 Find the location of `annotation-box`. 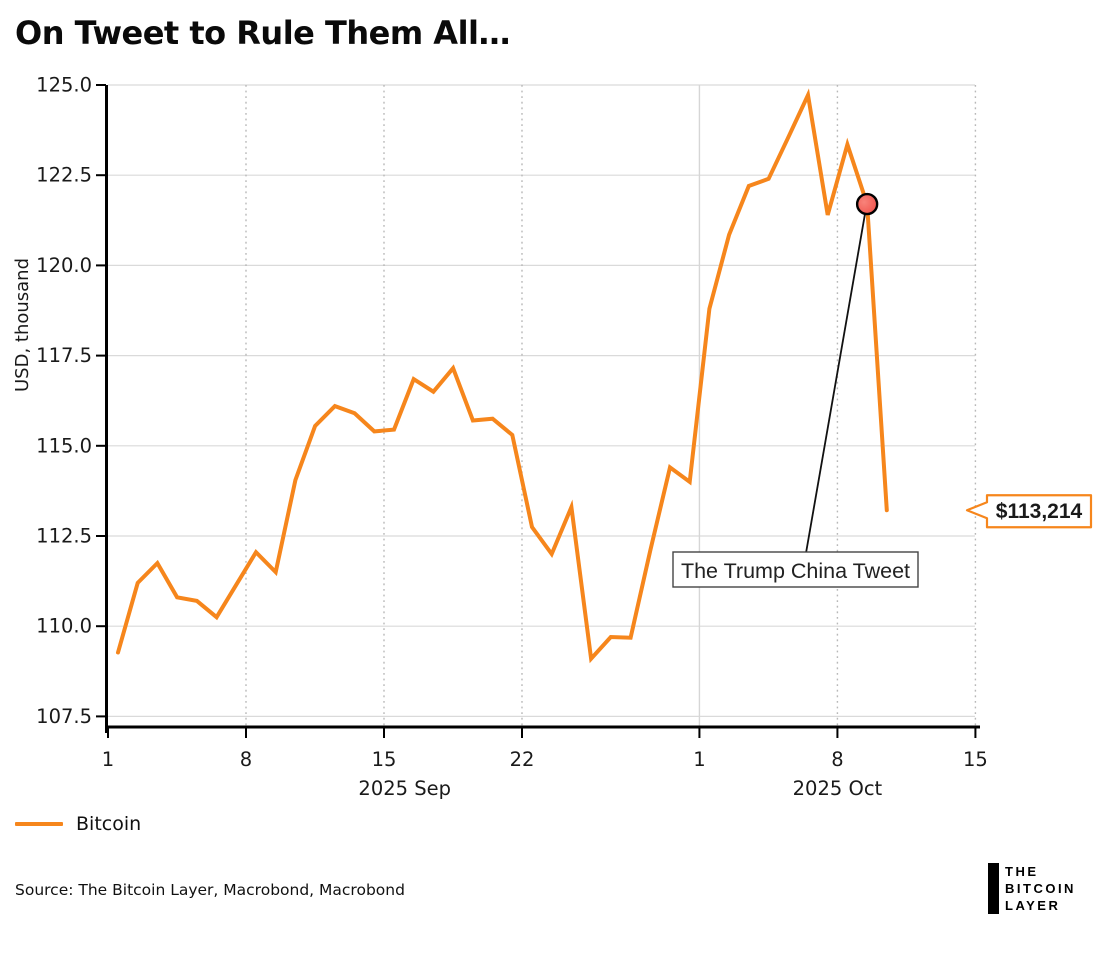

annotation-box is located at coordinates (795, 569).